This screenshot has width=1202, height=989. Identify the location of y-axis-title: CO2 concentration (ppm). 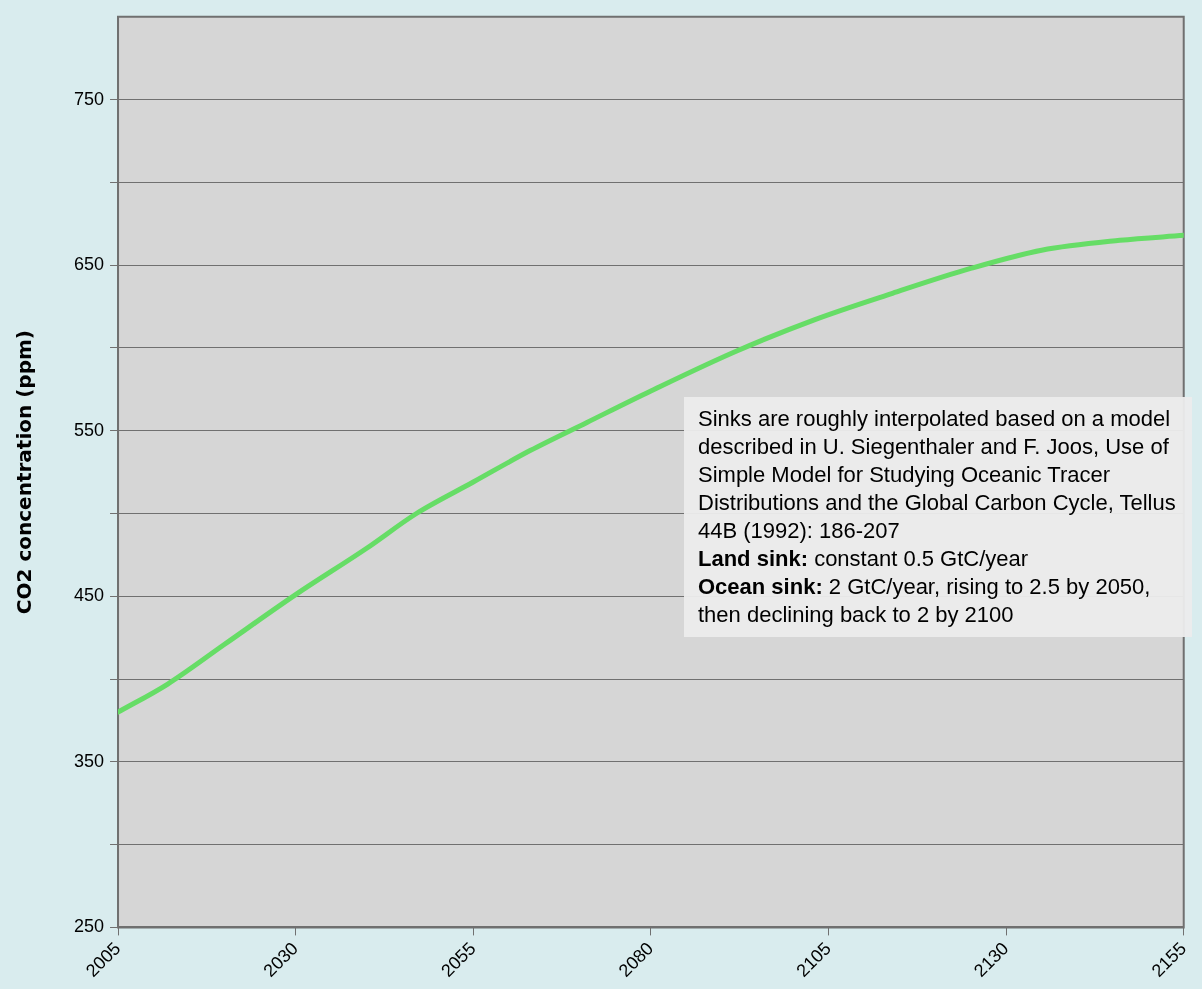
(24, 472).